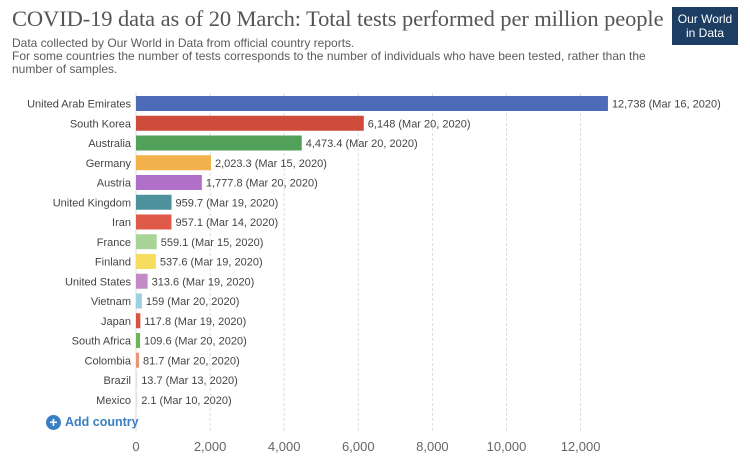  I want to click on subtitle-line-3: number of samples., so click(65, 69).